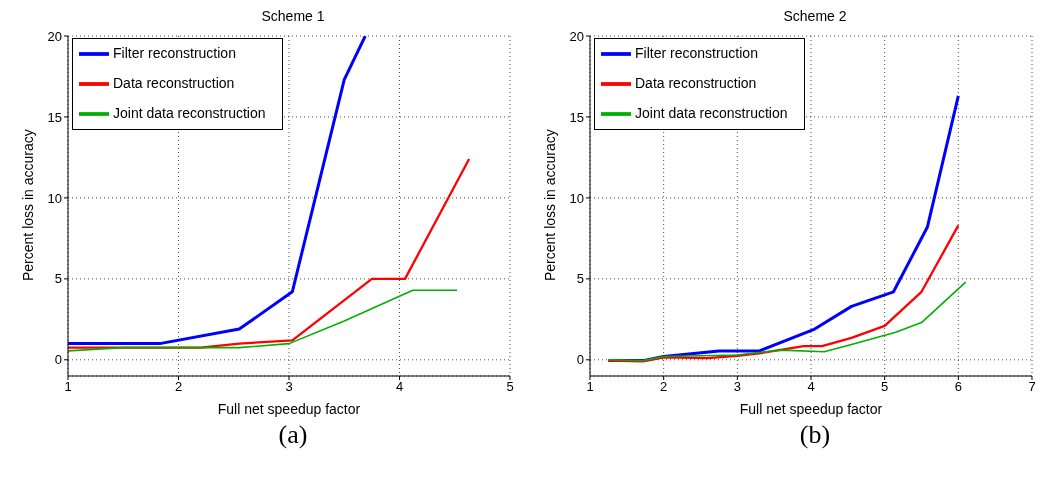 Image resolution: width=1051 pixels, height=479 pixels. I want to click on text: (a), so click(293, 435).